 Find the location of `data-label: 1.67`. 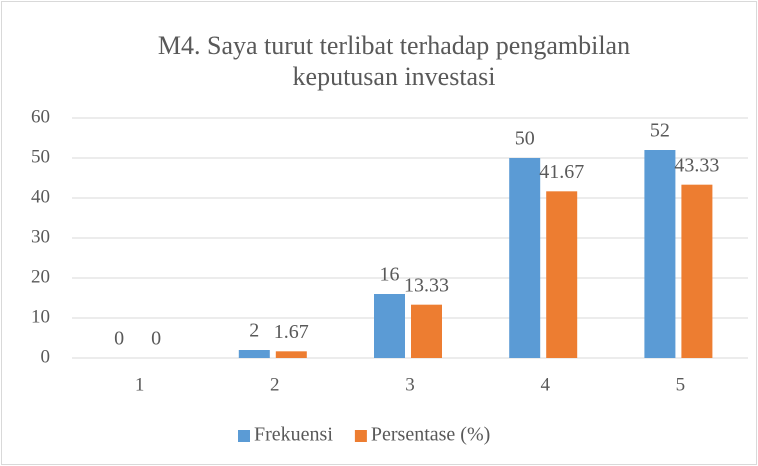

data-label: 1.67 is located at coordinates (291, 332).